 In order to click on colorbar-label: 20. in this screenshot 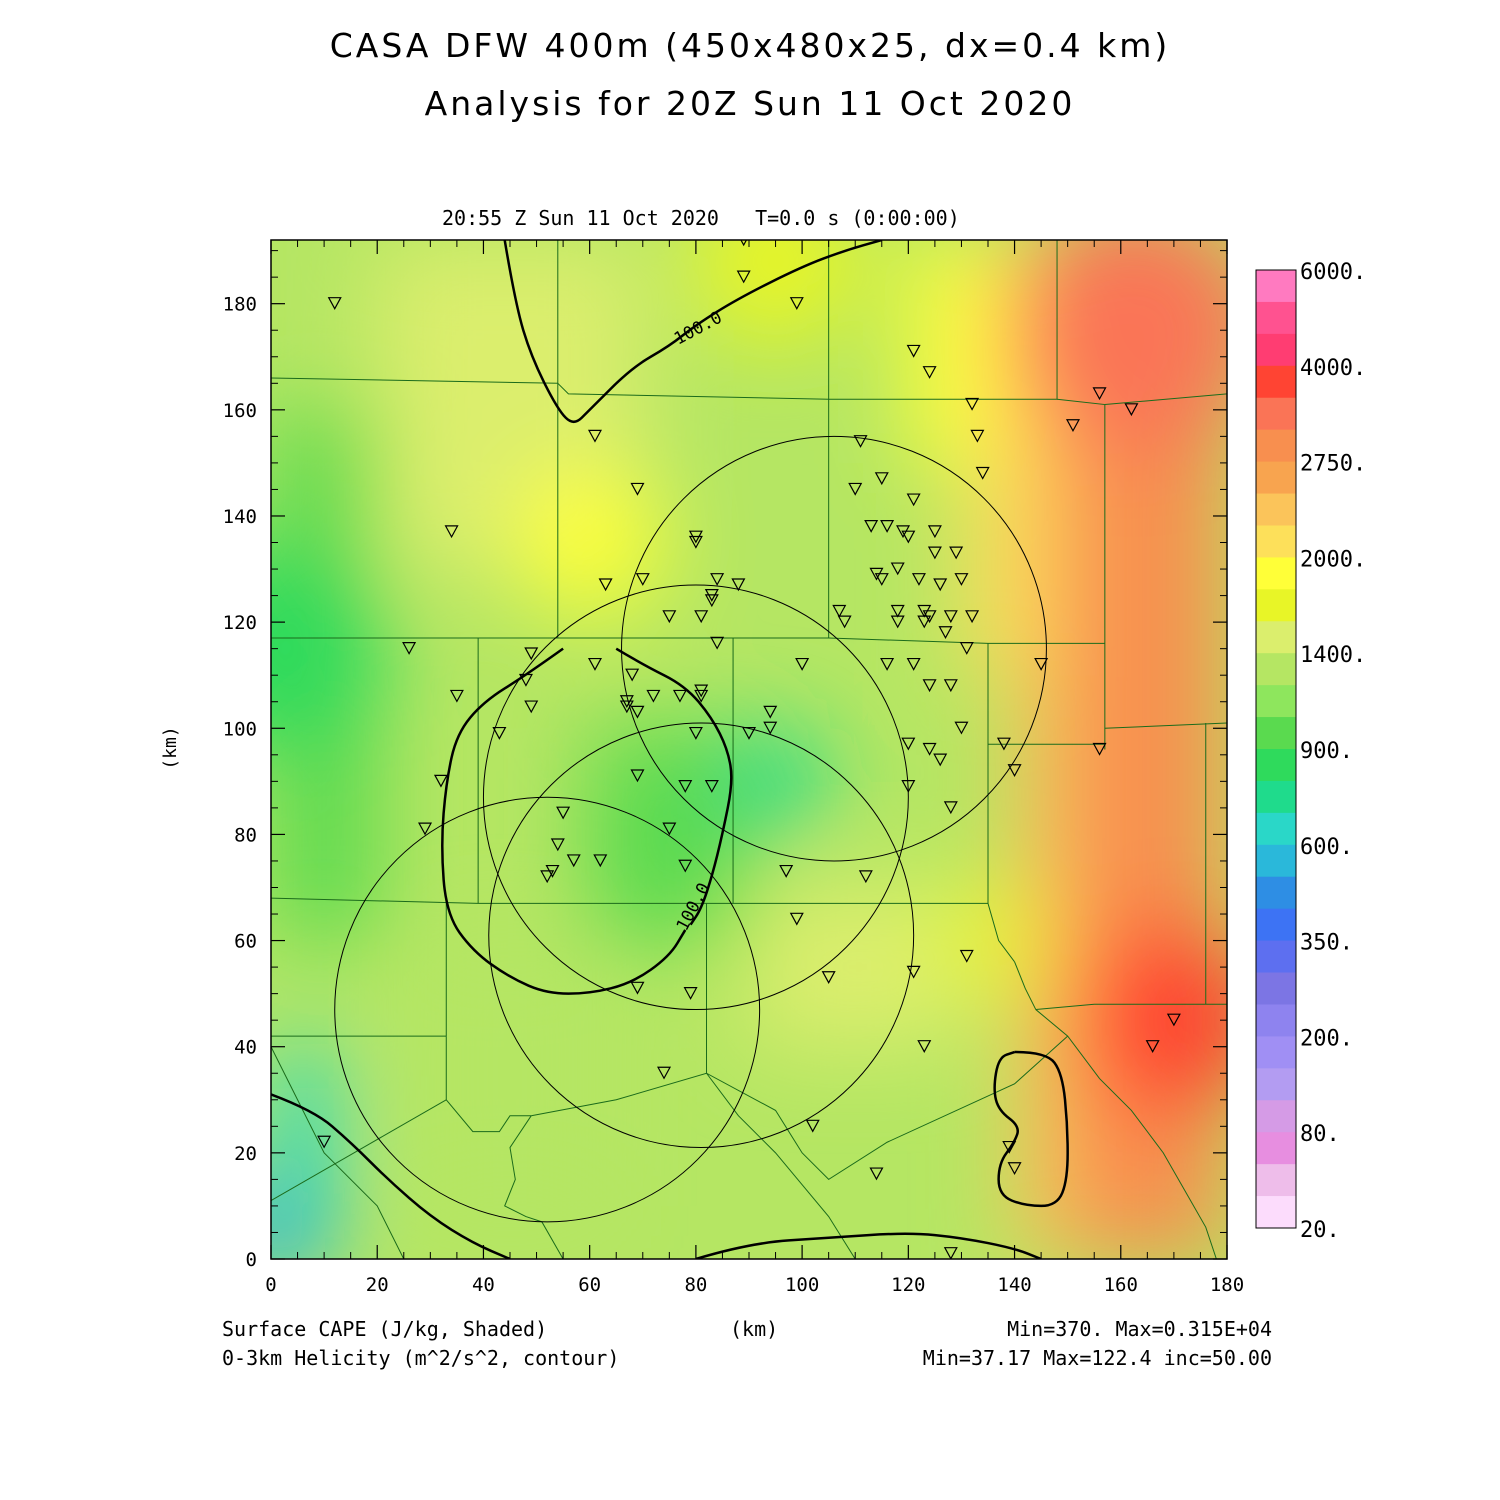, I will do `click(1320, 1230)`.